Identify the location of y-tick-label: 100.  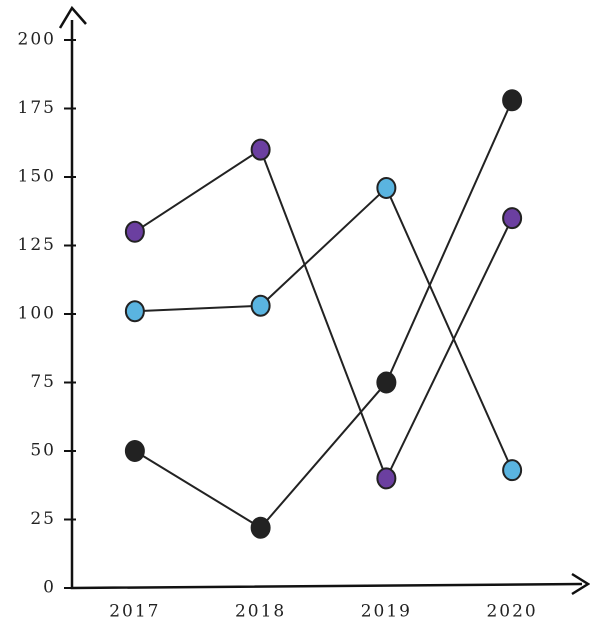
(37, 314).